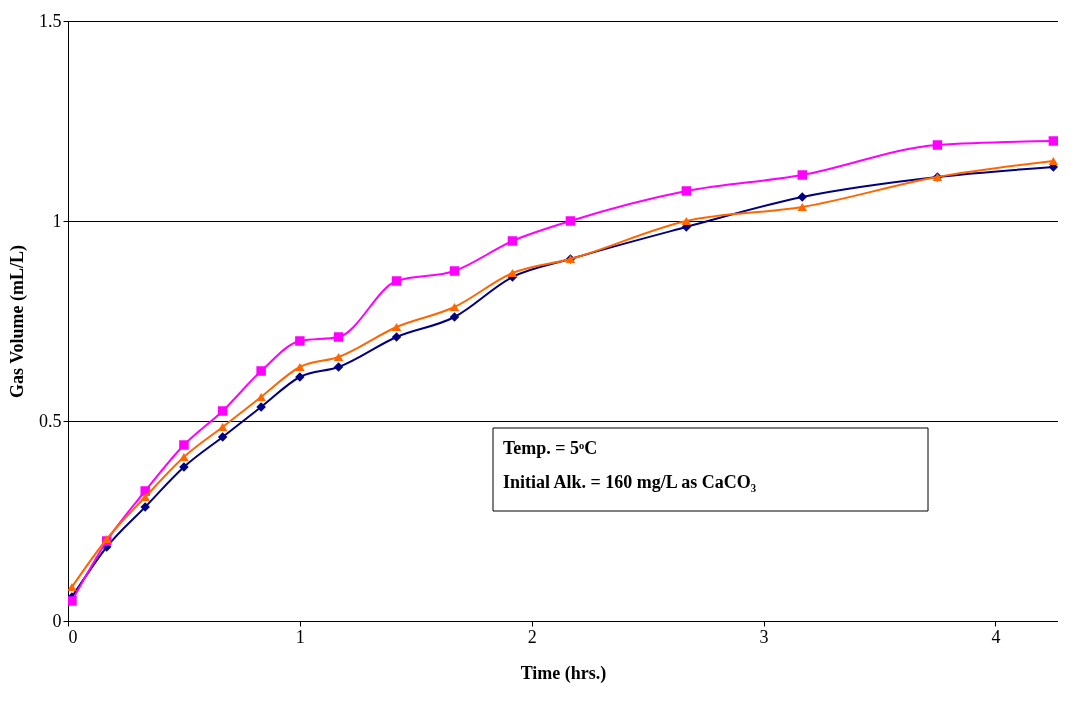  Describe the element at coordinates (550, 448) in the screenshot. I see `annotation: Temp. = 5ᵒC` at that location.